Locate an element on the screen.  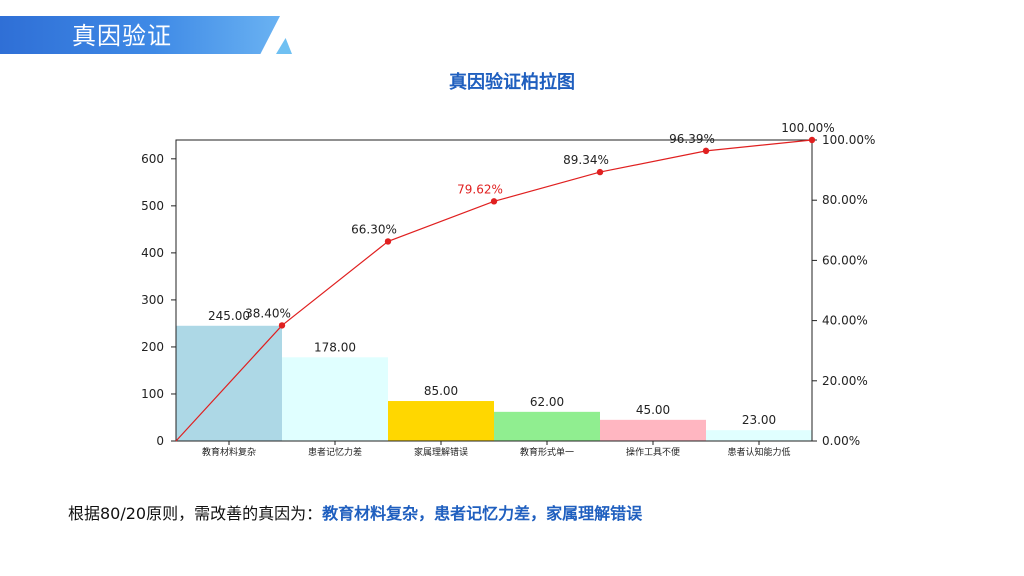
cumulative-label-0: 38.40% is located at coordinates (268, 313).